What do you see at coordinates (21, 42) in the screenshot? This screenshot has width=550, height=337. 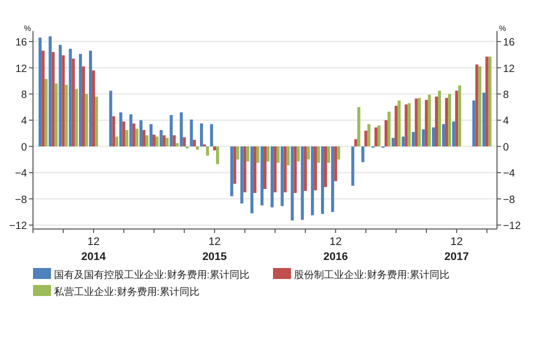 I see `y-tick-label: 16` at bounding box center [21, 42].